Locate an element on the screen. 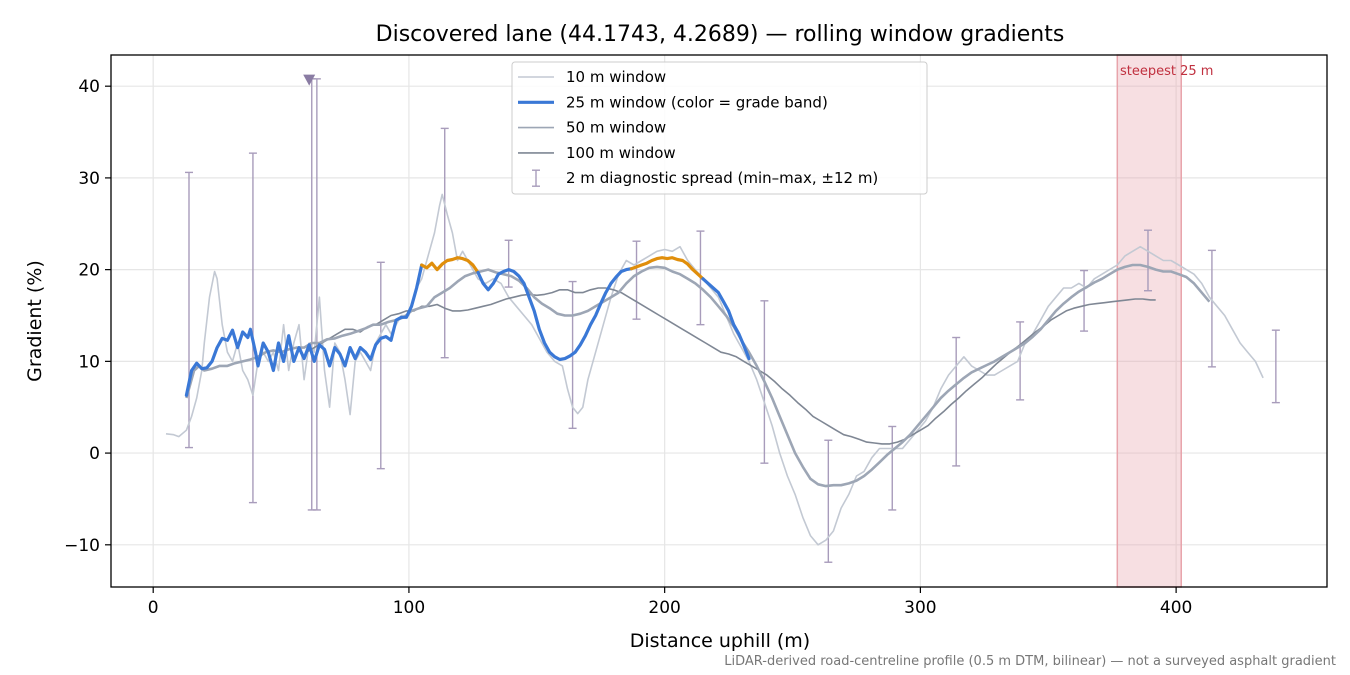 This screenshot has height=675, width=1350. y-tick-label: 0 is located at coordinates (94, 454).